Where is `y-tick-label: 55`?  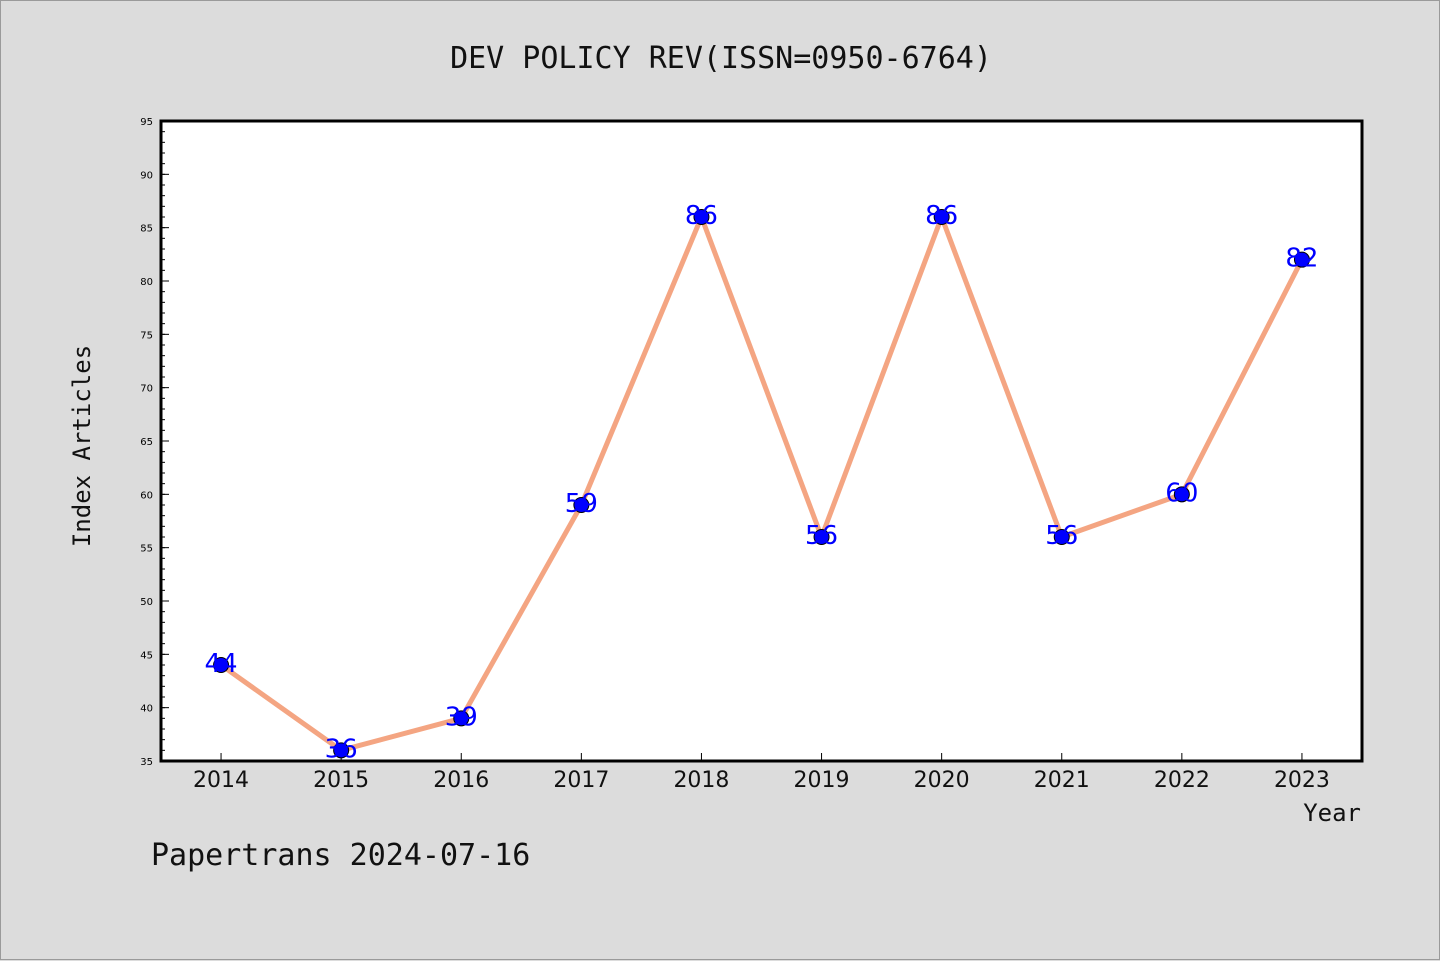
y-tick-label: 55 is located at coordinates (146, 549).